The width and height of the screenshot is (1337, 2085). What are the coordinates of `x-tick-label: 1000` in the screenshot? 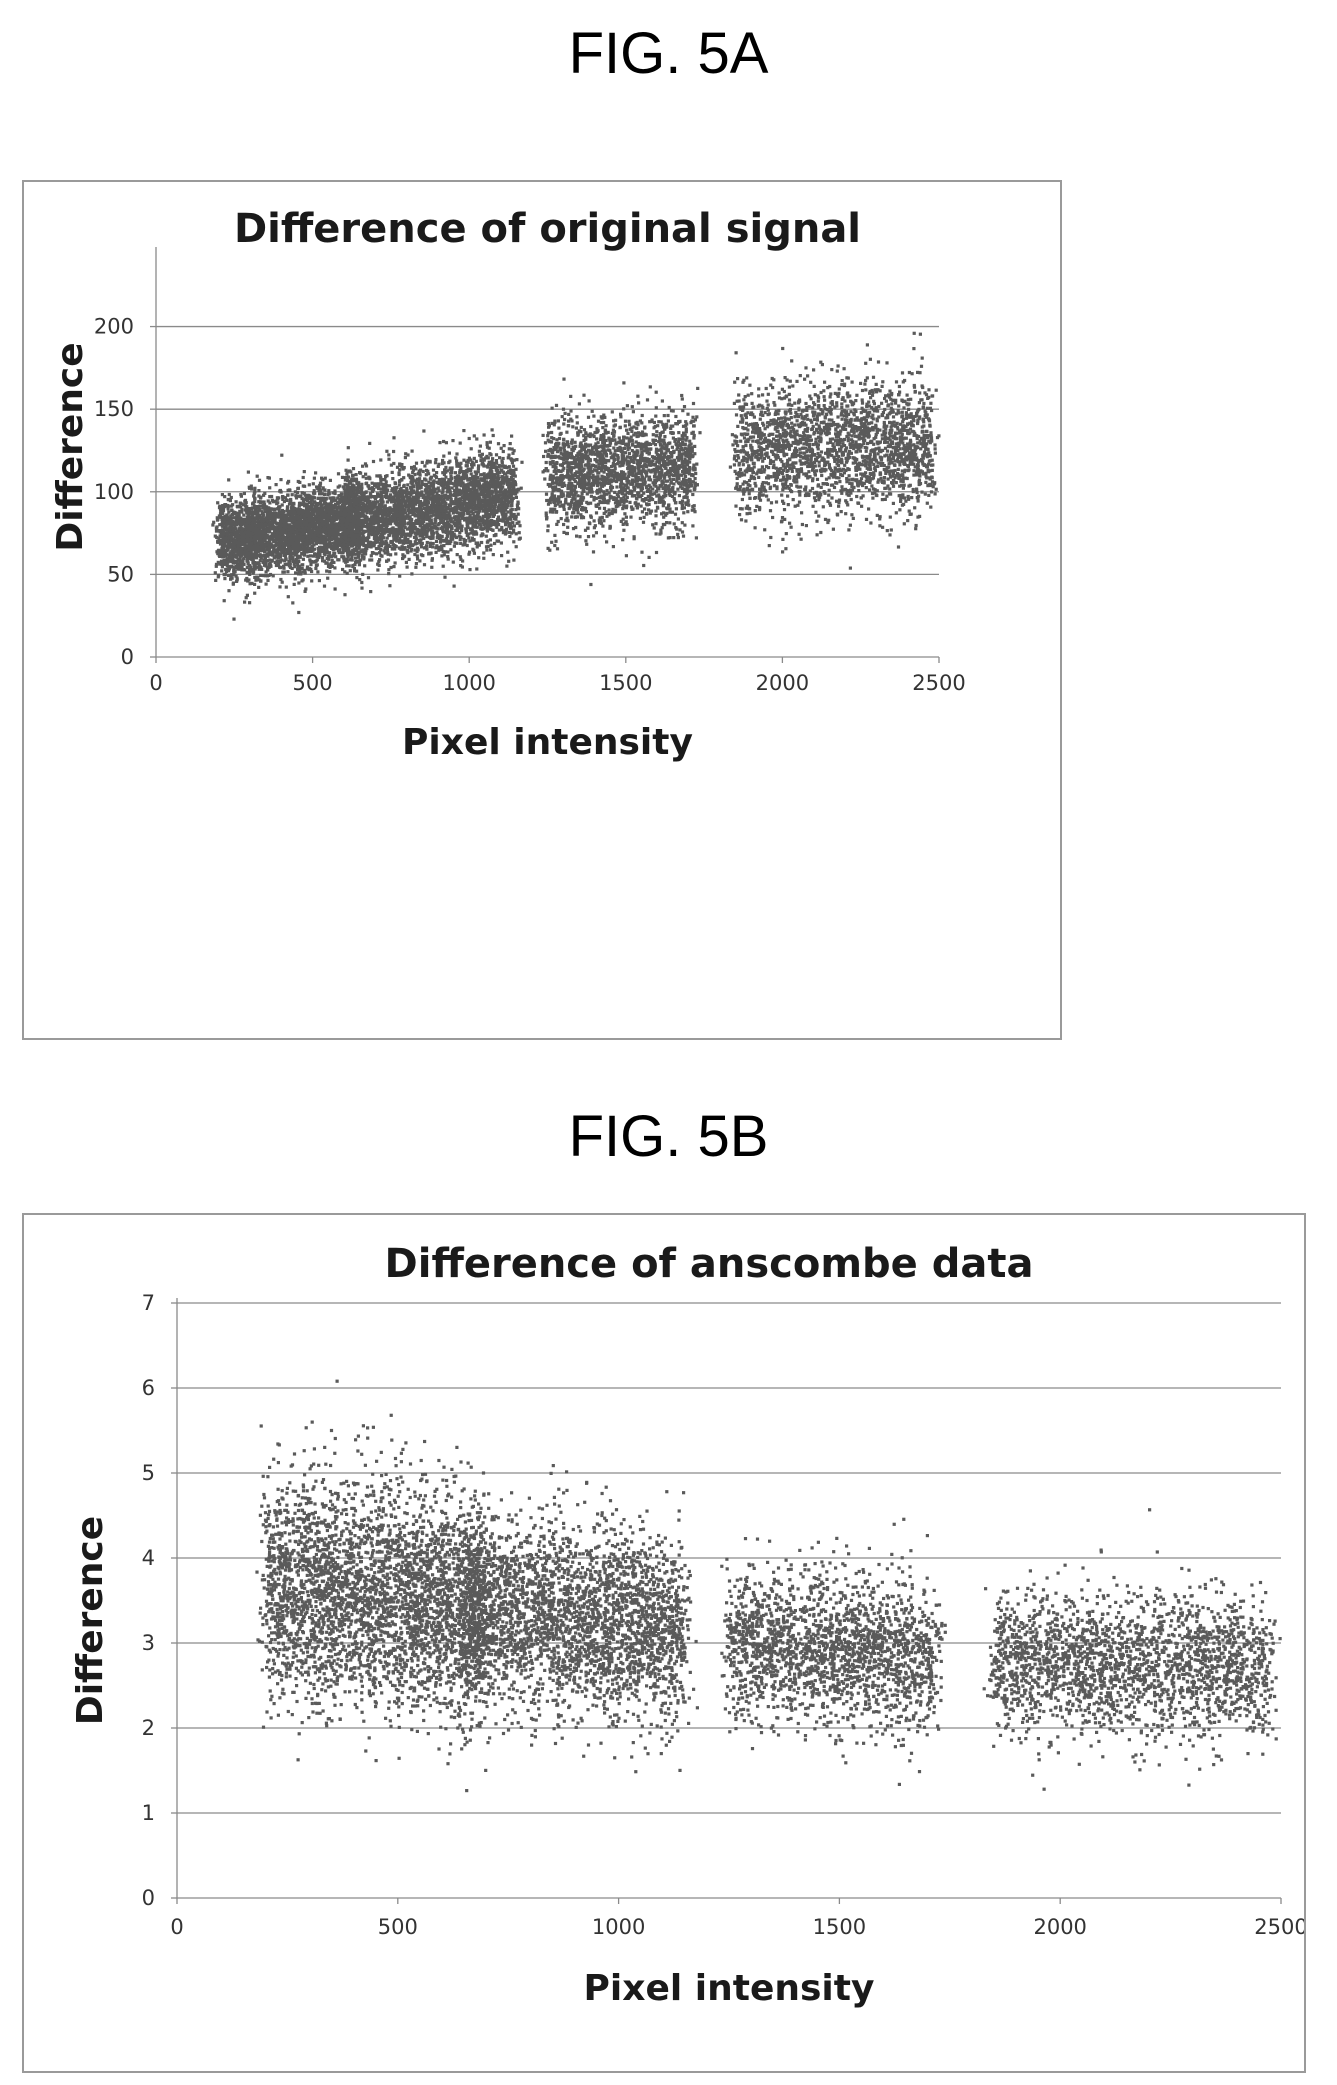 It's located at (468, 683).